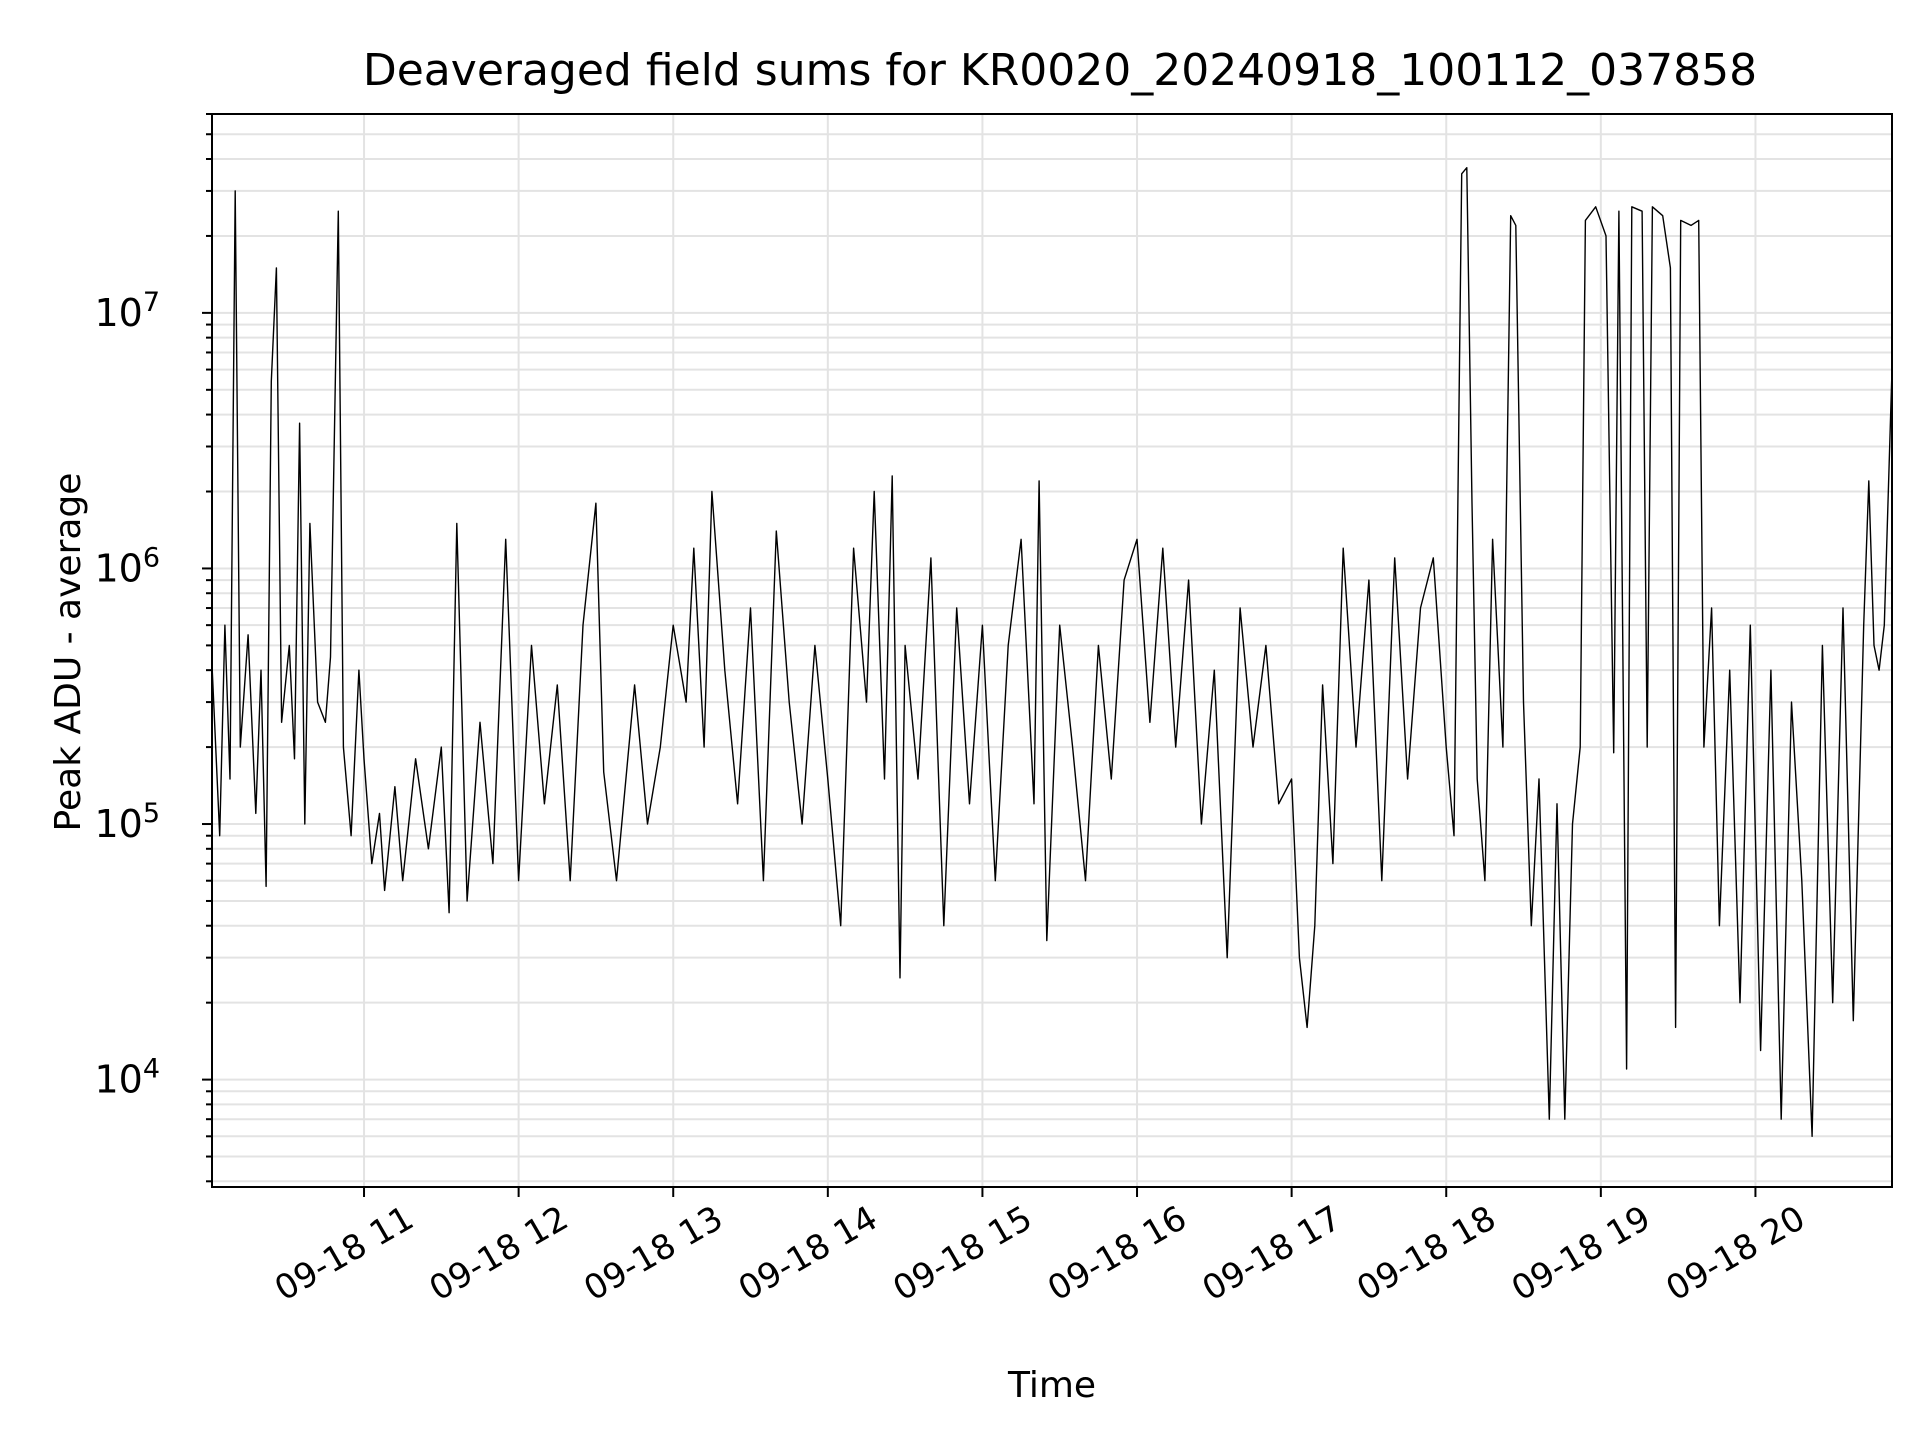 This screenshot has height=1440, width=1920. Describe the element at coordinates (68, 652) in the screenshot. I see `y-axis-label: Peak ADU - average` at that location.